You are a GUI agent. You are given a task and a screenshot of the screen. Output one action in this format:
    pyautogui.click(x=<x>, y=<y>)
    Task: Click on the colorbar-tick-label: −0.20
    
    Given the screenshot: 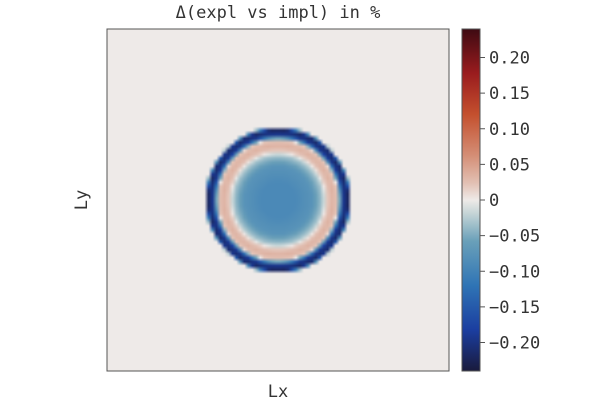 What is the action you would take?
    pyautogui.click(x=514, y=344)
    